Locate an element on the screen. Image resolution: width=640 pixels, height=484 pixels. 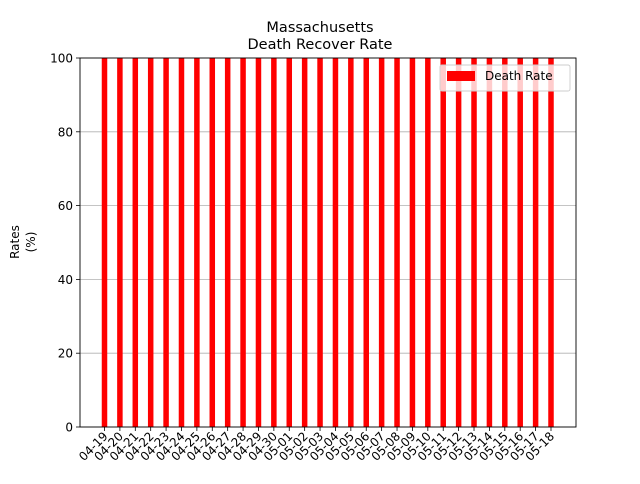
y-tick-label: 100 is located at coordinates (61, 59).